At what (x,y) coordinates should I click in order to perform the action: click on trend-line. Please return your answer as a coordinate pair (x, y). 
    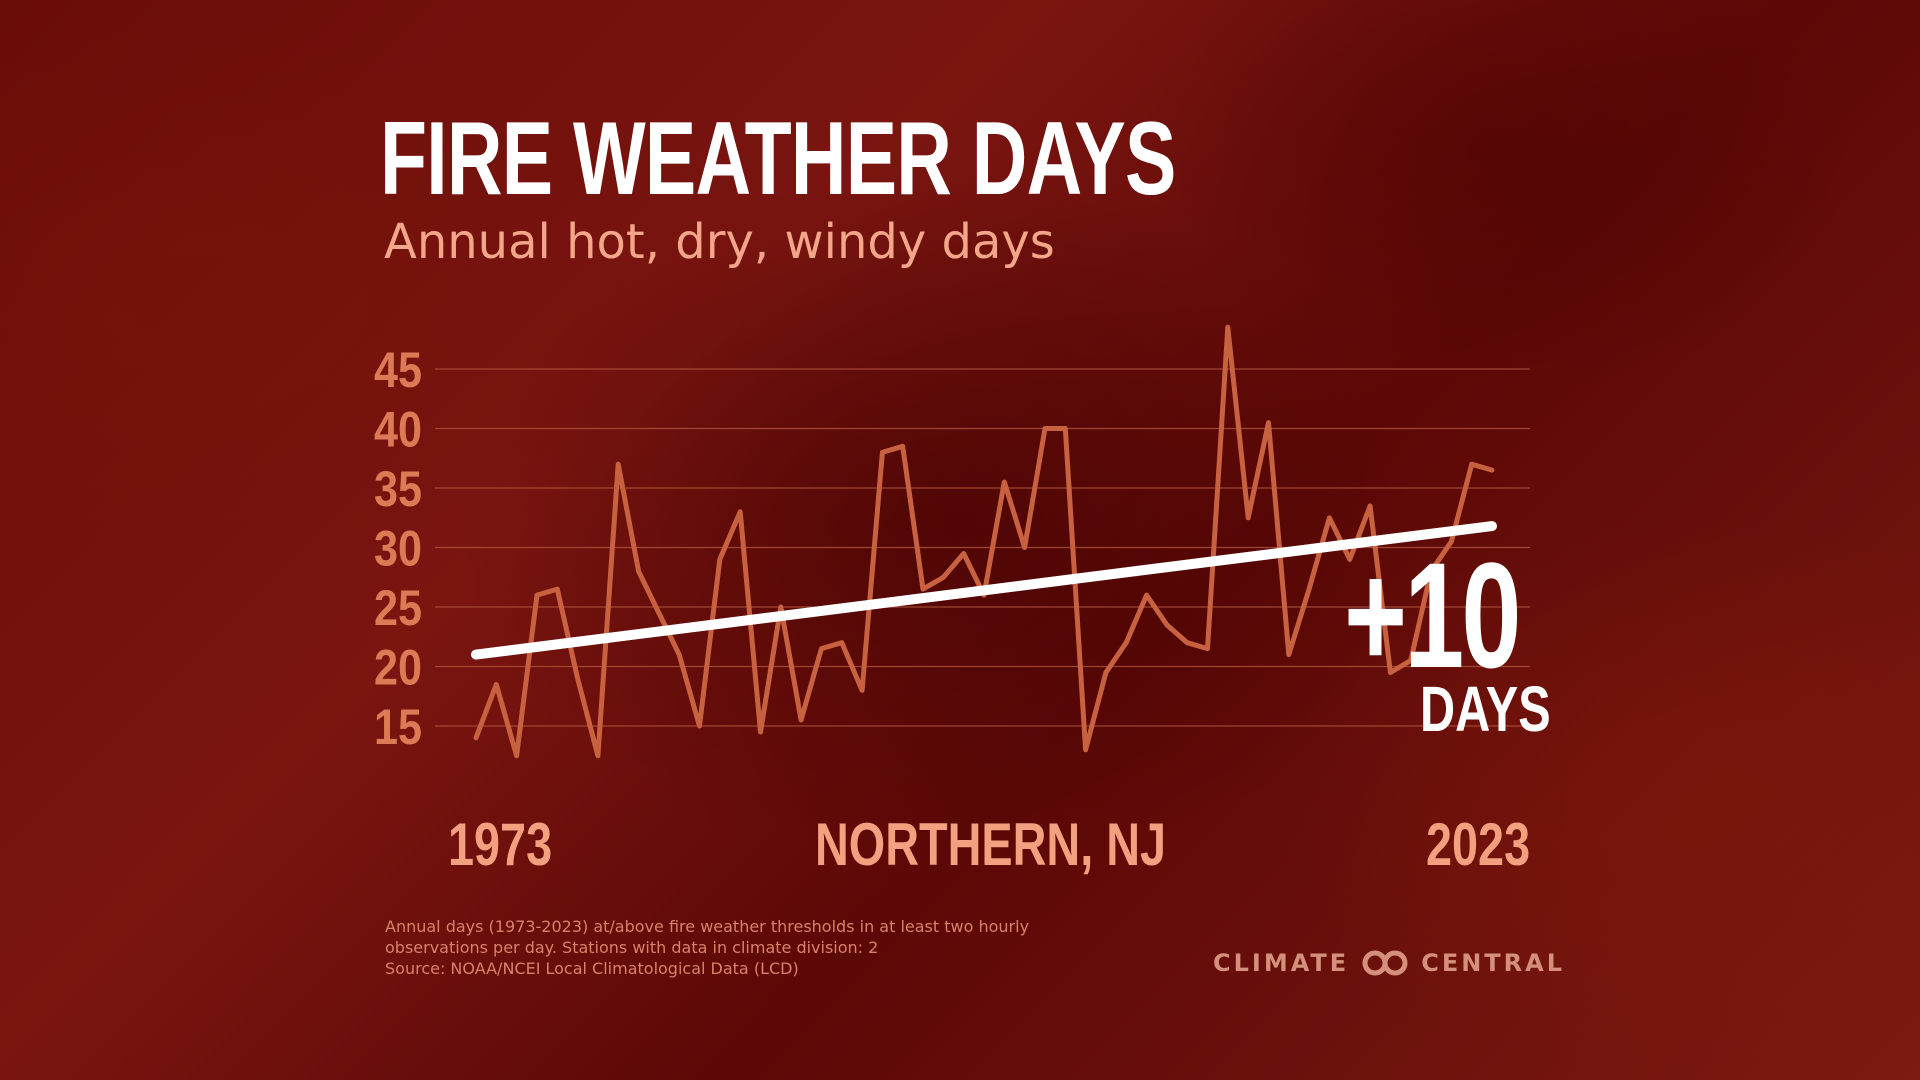
    Looking at the image, I should click on (984, 590).